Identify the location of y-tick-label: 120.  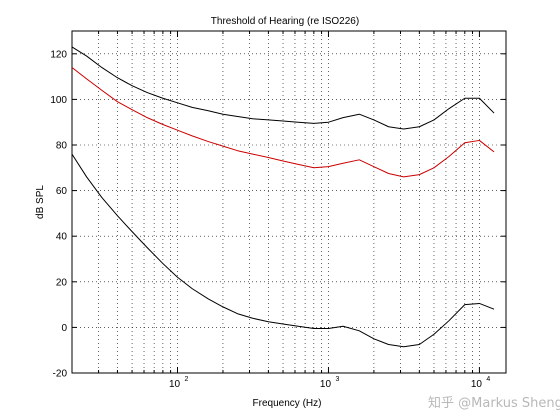
(58, 54).